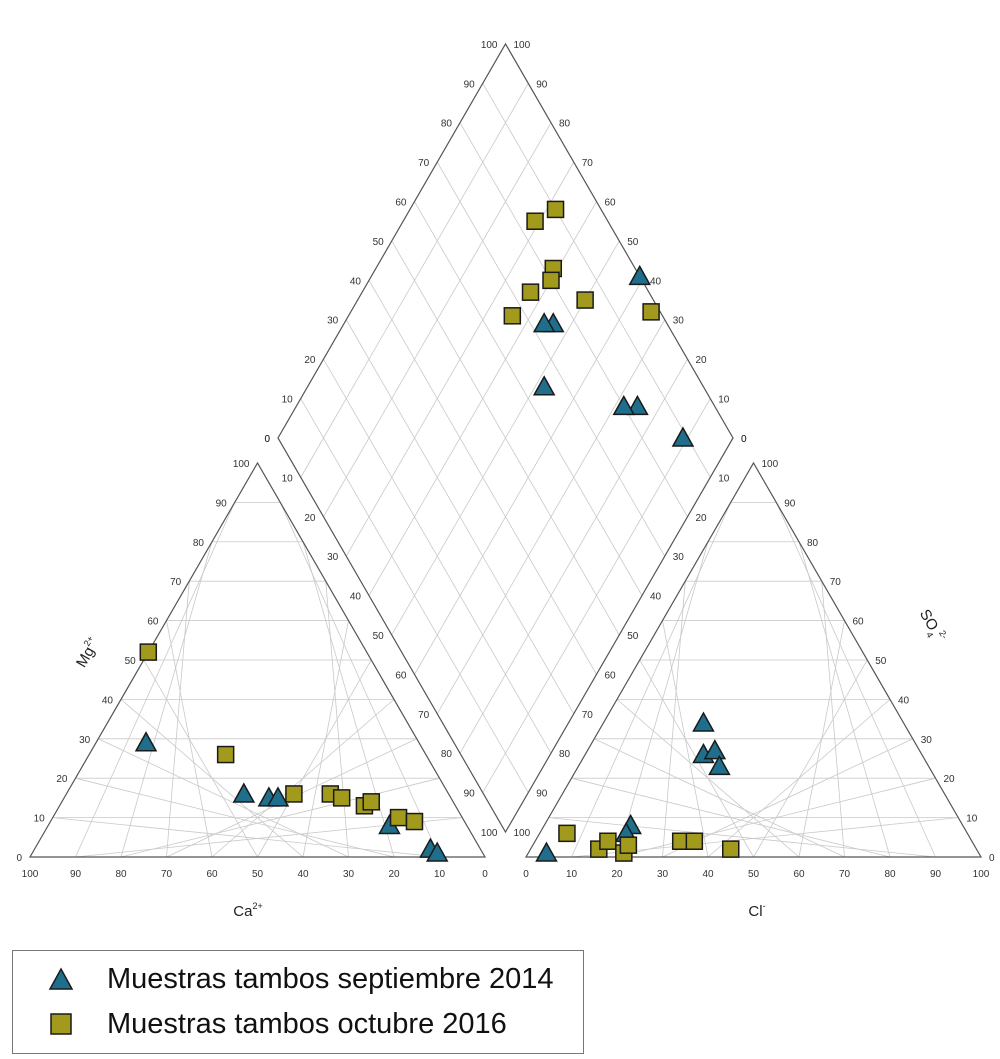 The height and width of the screenshot is (1059, 1000). I want to click on diamond-lower-right-tick: 10, so click(724, 478).